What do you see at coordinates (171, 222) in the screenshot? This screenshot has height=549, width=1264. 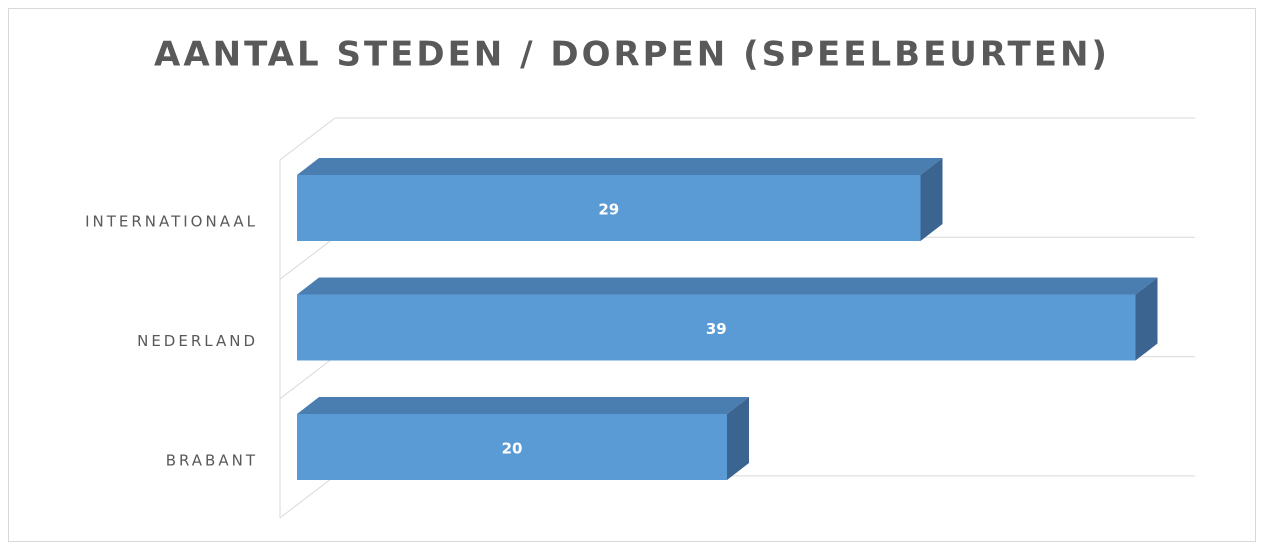 I see `y-tick-label: INTERNATIONAAL` at bounding box center [171, 222].